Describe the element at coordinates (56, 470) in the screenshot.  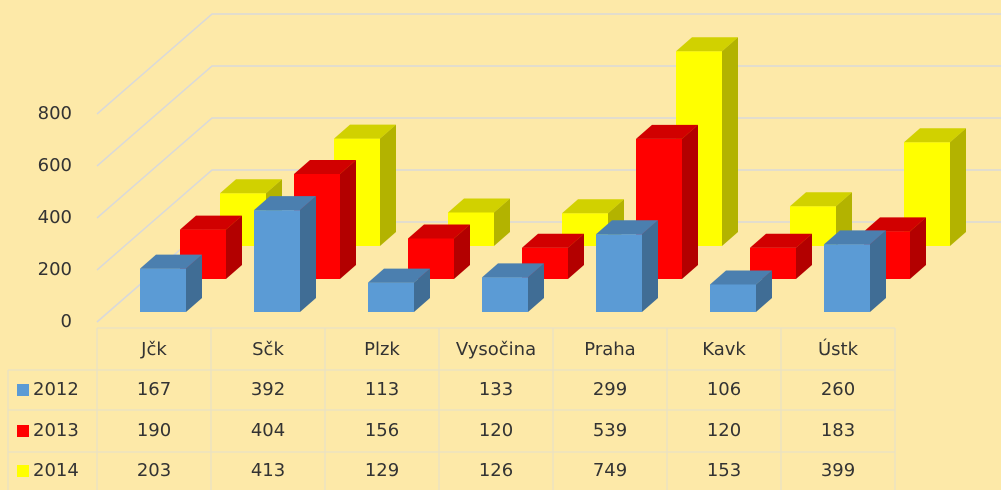
I see `legend-label: 2014` at that location.